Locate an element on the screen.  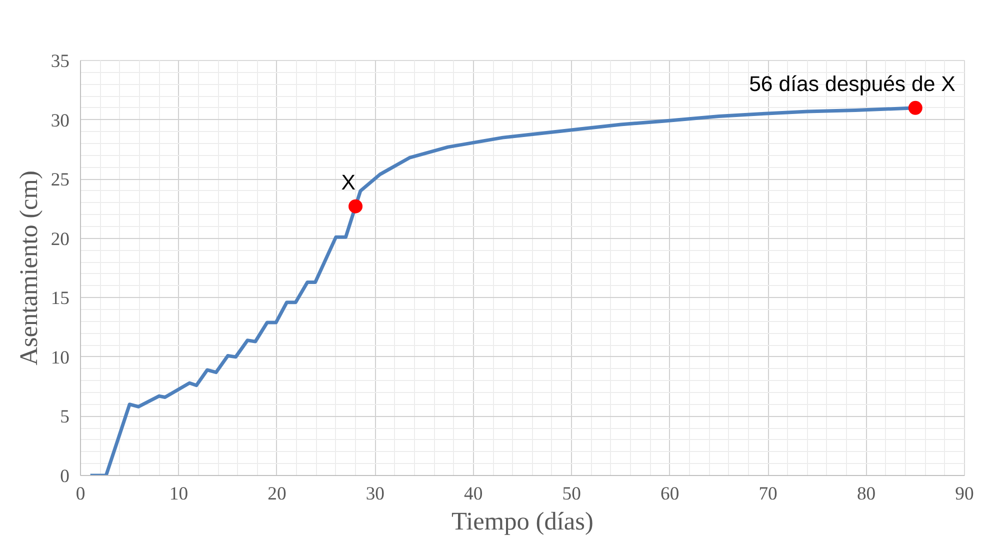
x-tick-label: 30 is located at coordinates (375, 494).